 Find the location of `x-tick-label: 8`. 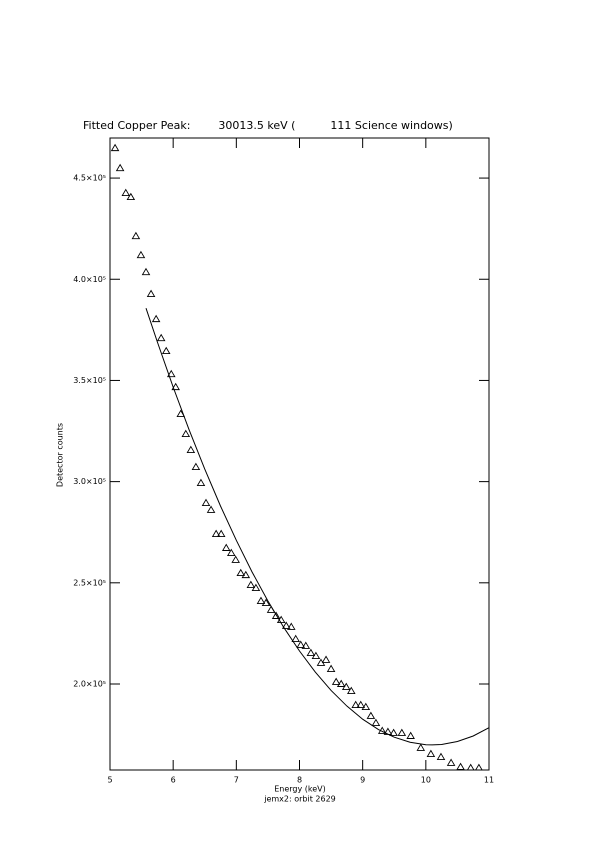

x-tick-label: 8 is located at coordinates (299, 780).